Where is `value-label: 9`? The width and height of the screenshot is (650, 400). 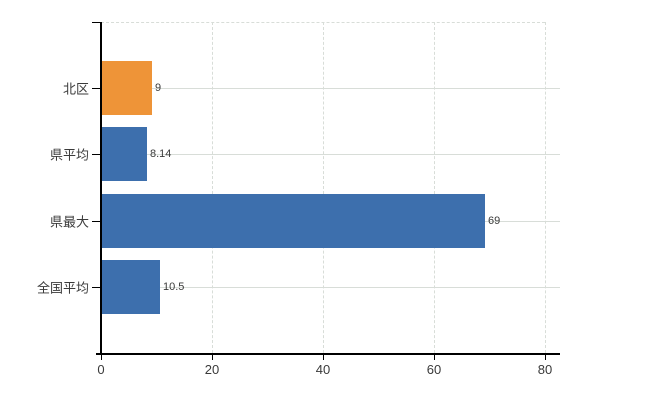 value-label: 9 is located at coordinates (158, 88).